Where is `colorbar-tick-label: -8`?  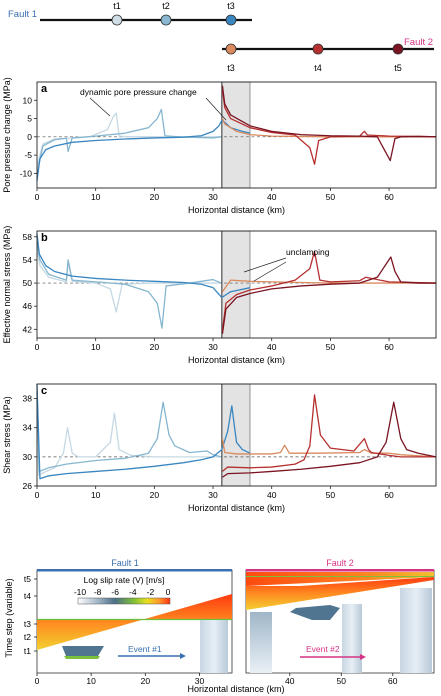
colorbar-tick-label: -8 is located at coordinates (98, 592).